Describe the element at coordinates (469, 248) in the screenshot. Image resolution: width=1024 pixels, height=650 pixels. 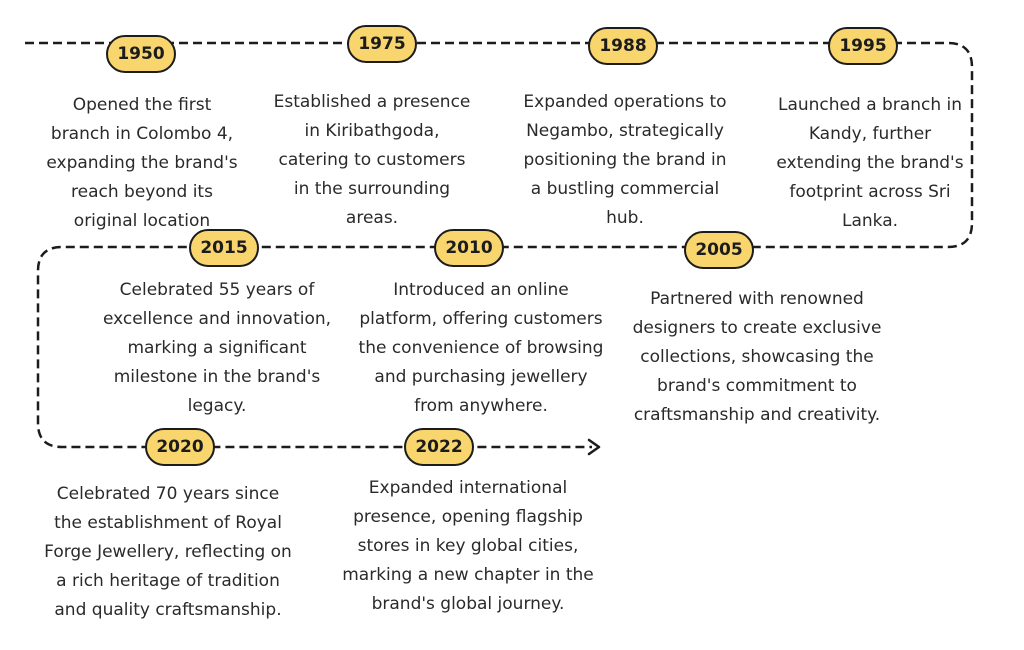
I see `year-badge-2010: 2010` at that location.